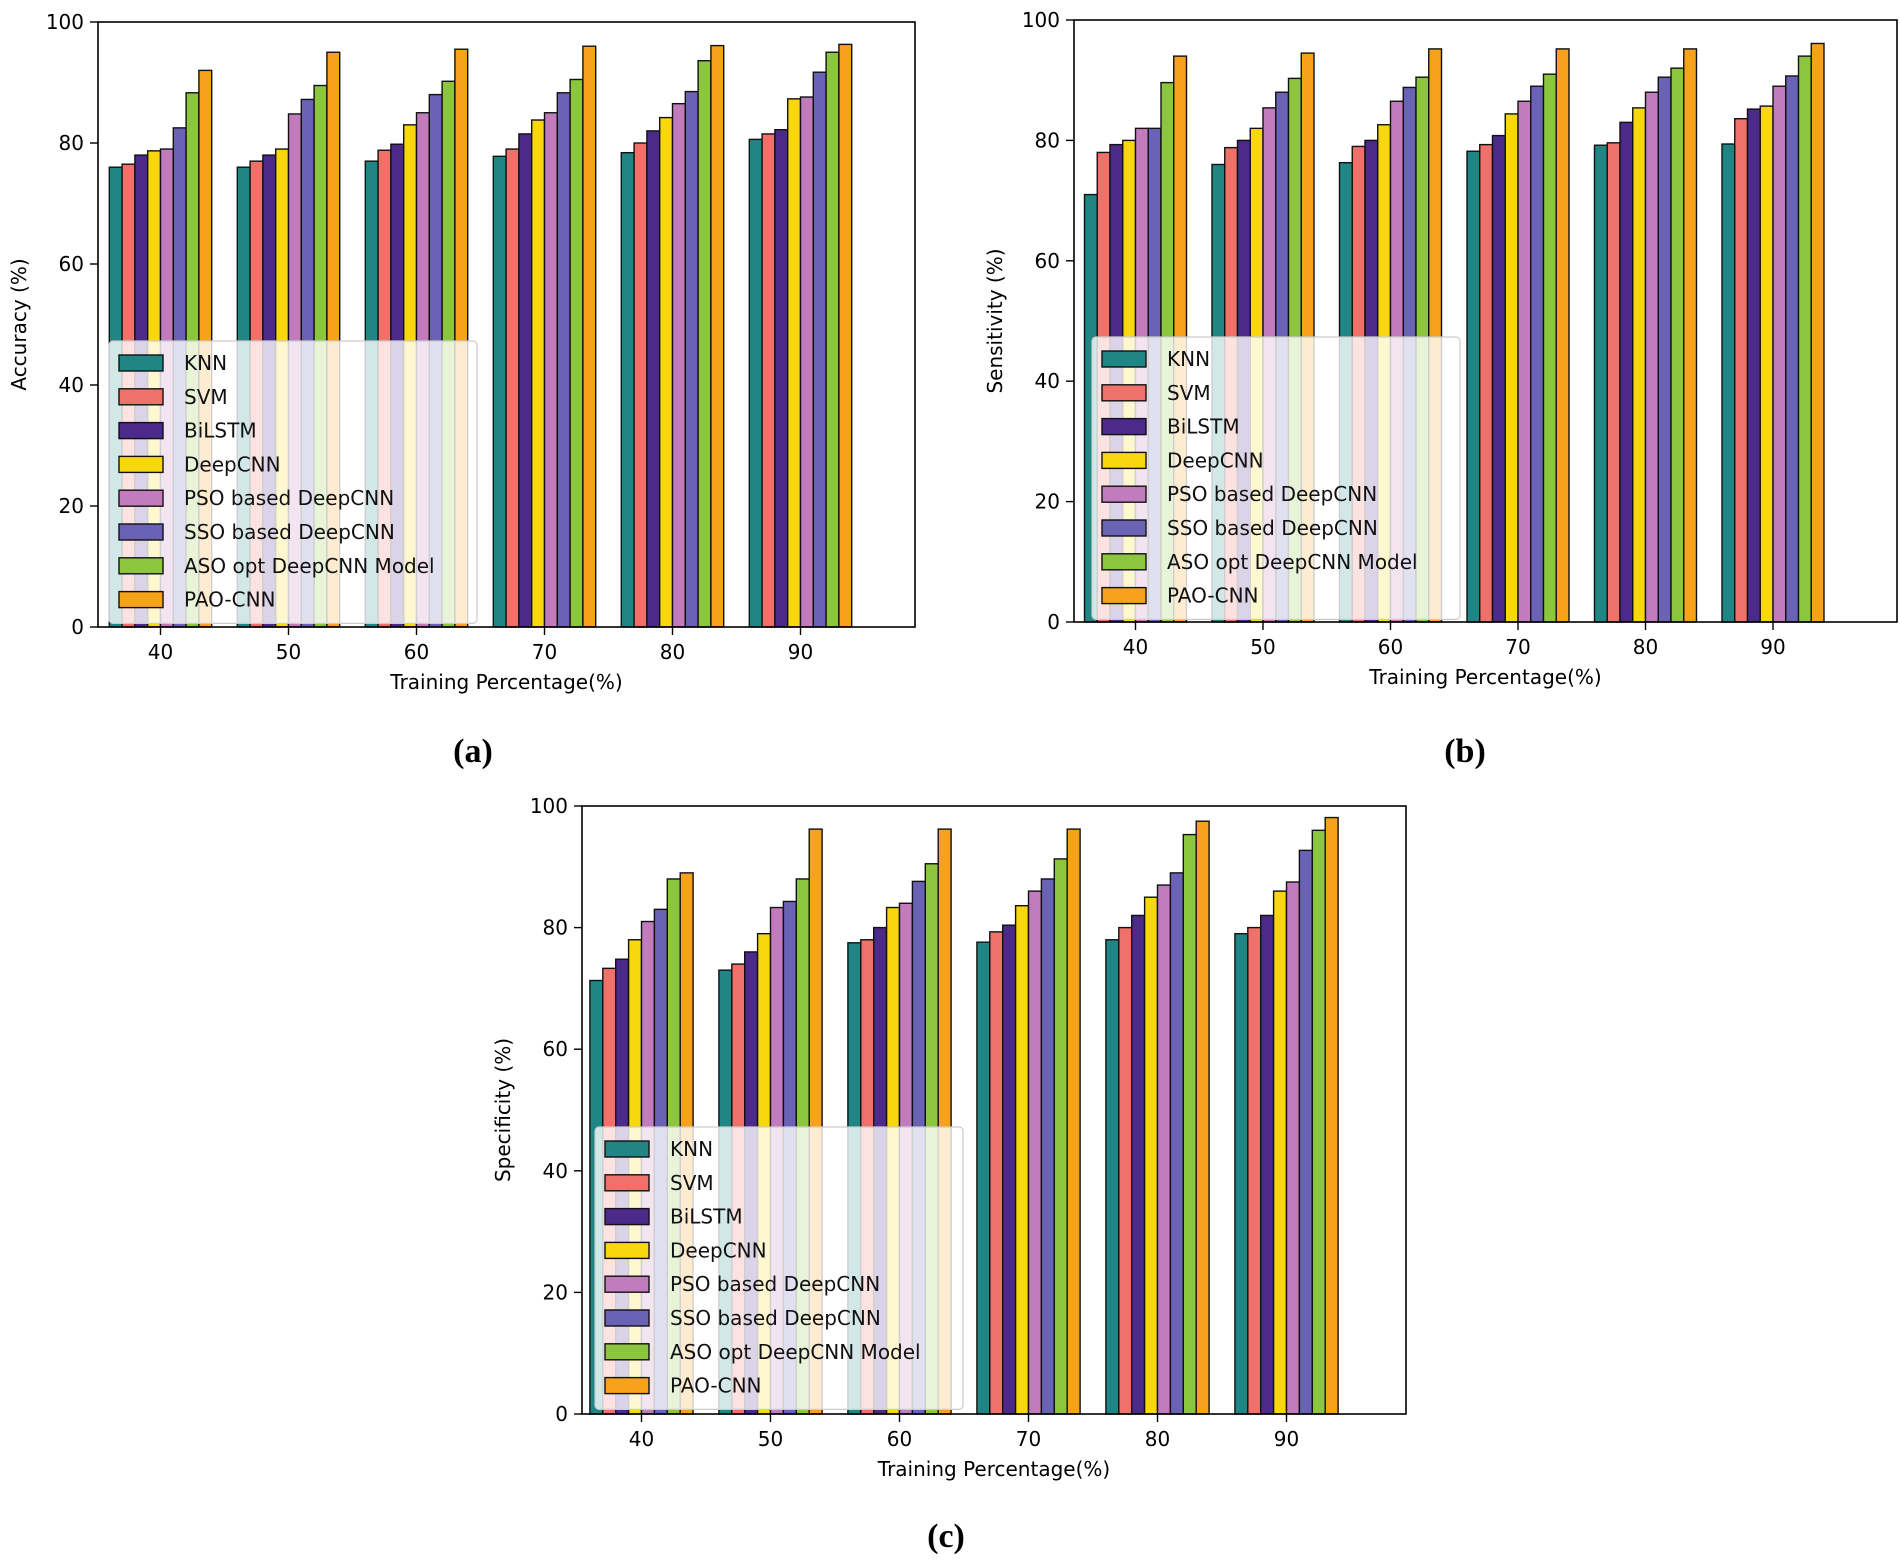 The height and width of the screenshot is (1565, 1900). I want to click on legend-label-a-aso-opt-deepcnn-model: ASO opt DeepCNN Model, so click(309, 566).